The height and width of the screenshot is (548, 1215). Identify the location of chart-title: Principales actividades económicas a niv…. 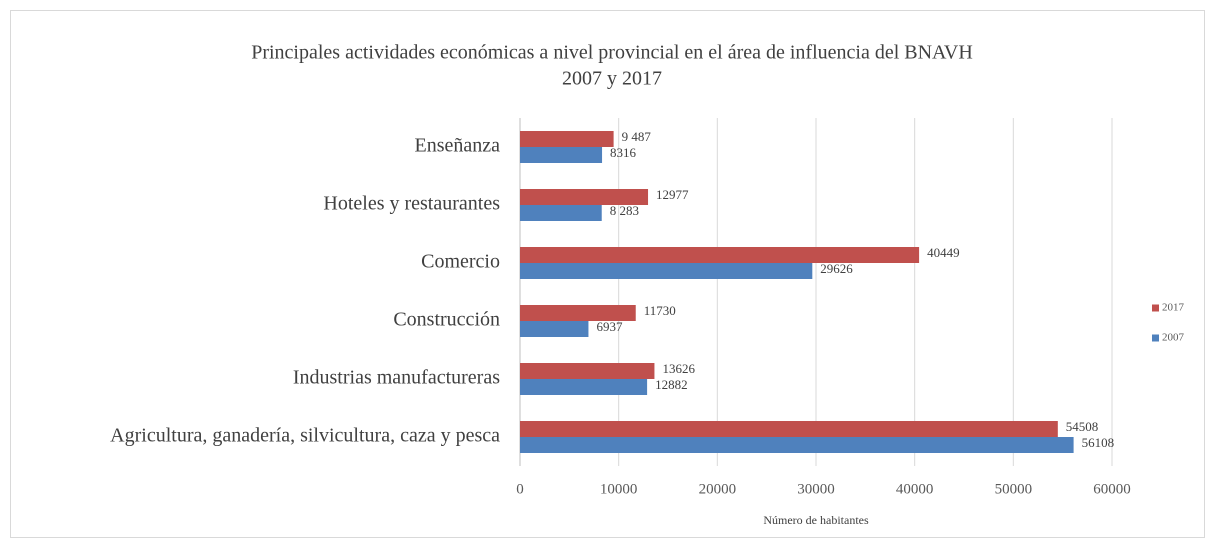
(612, 53).